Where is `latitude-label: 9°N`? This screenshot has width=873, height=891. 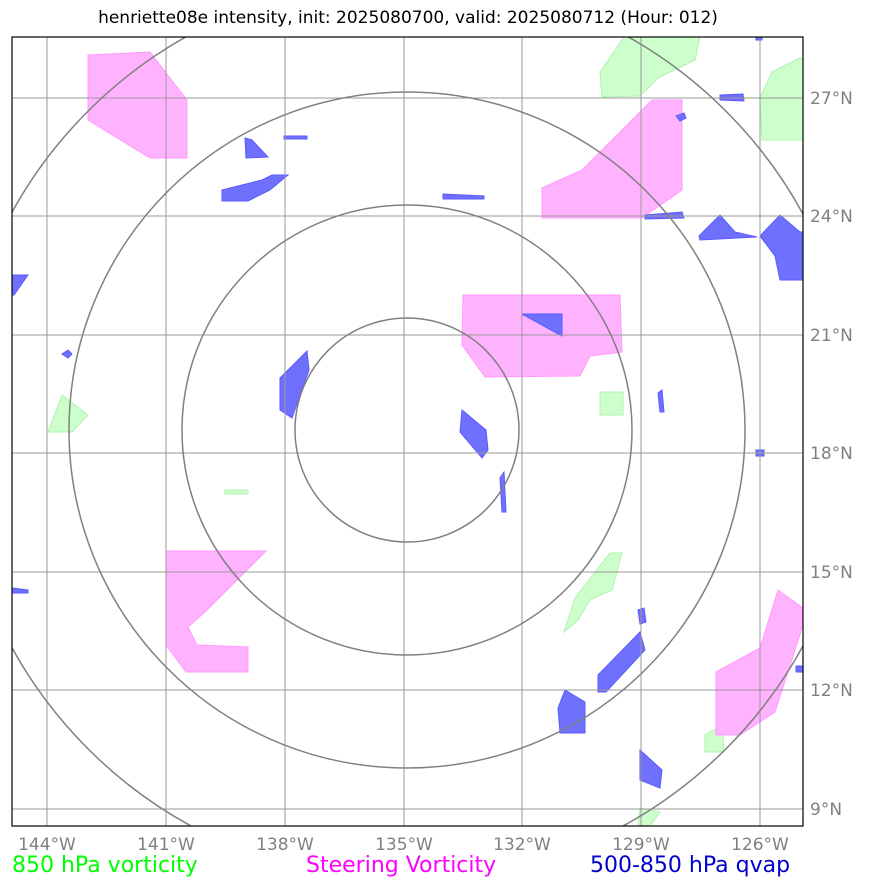 latitude-label: 9°N is located at coordinates (826, 810).